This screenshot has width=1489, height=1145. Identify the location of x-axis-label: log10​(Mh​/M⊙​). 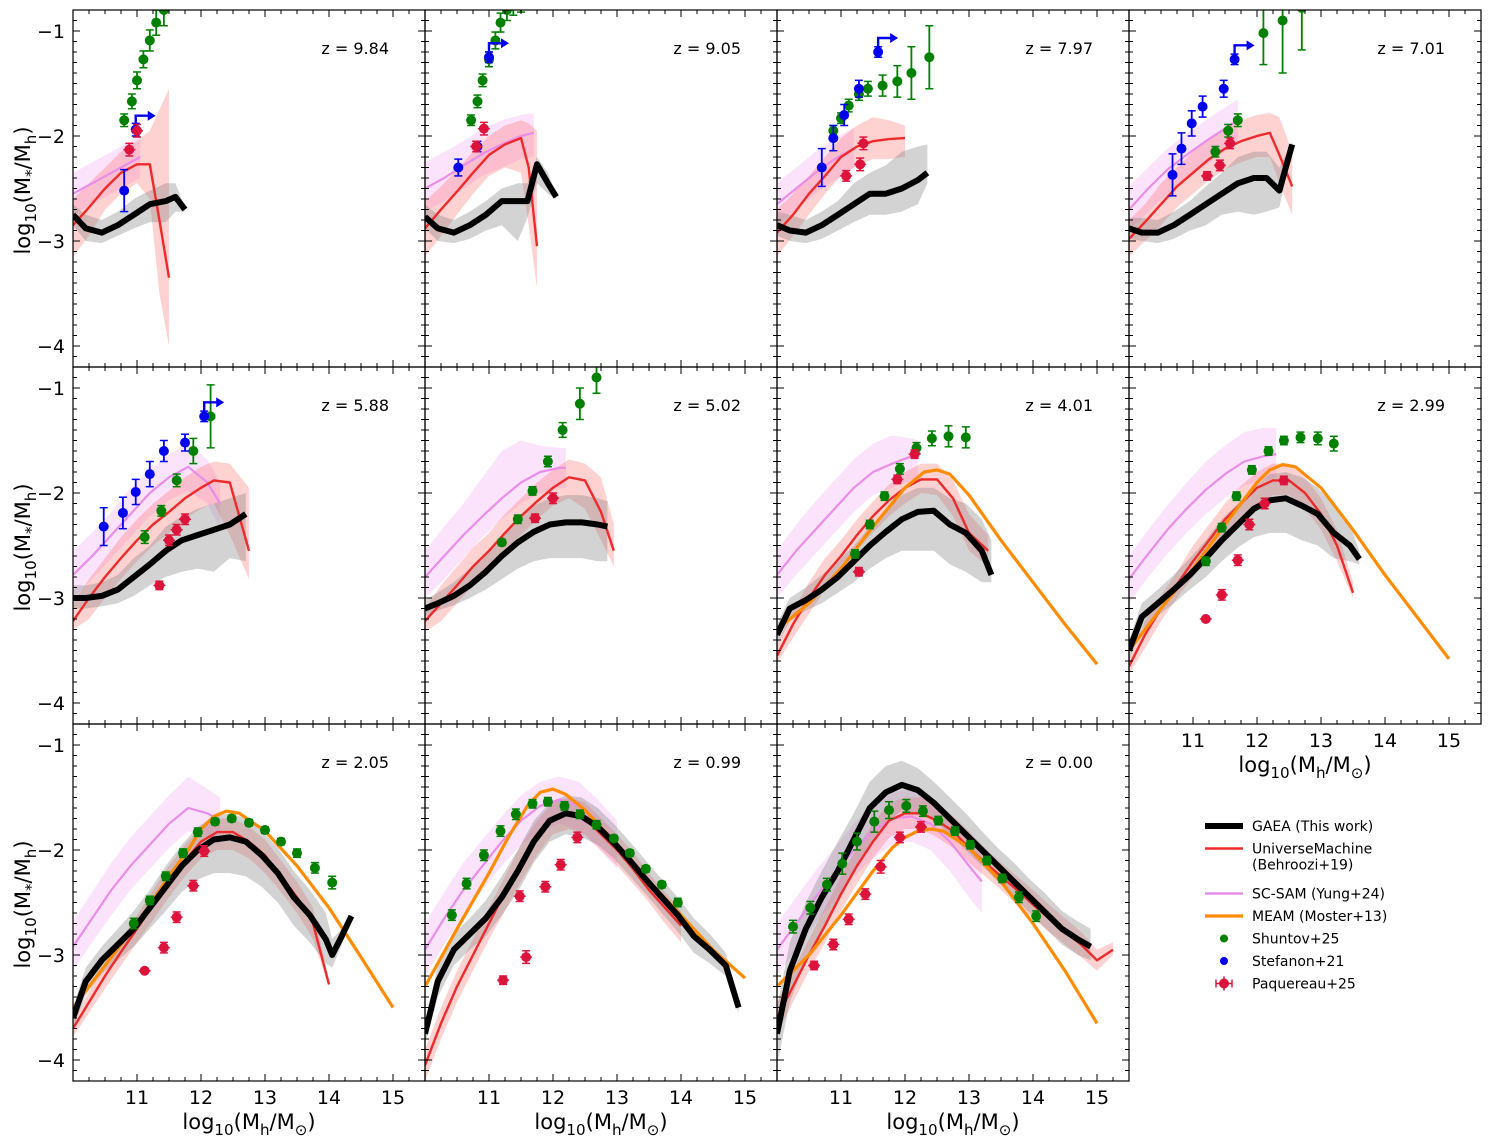
(600, 1124).